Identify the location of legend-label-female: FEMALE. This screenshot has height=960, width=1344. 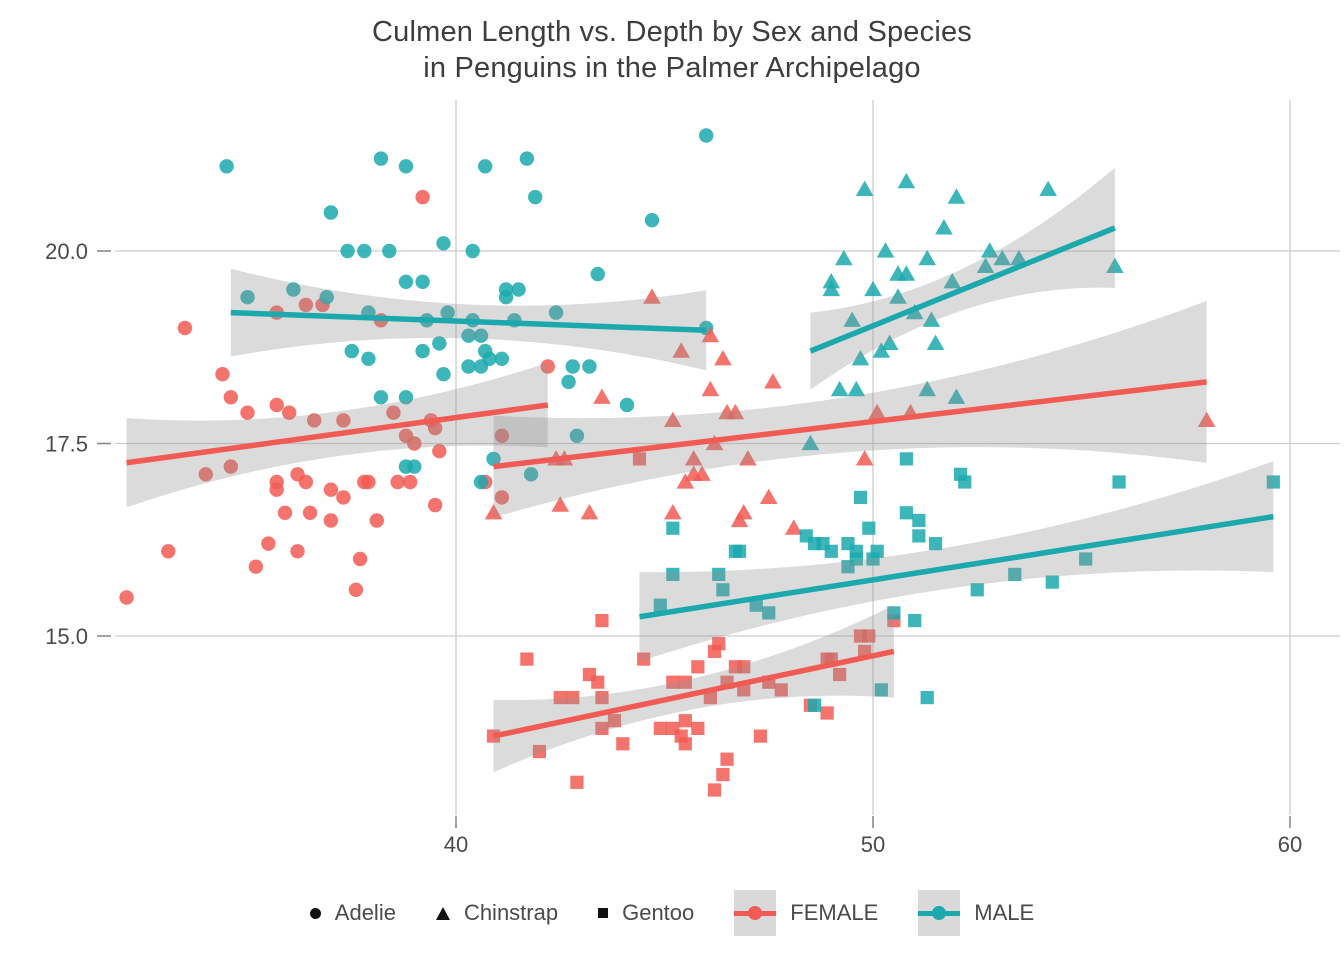
(834, 912).